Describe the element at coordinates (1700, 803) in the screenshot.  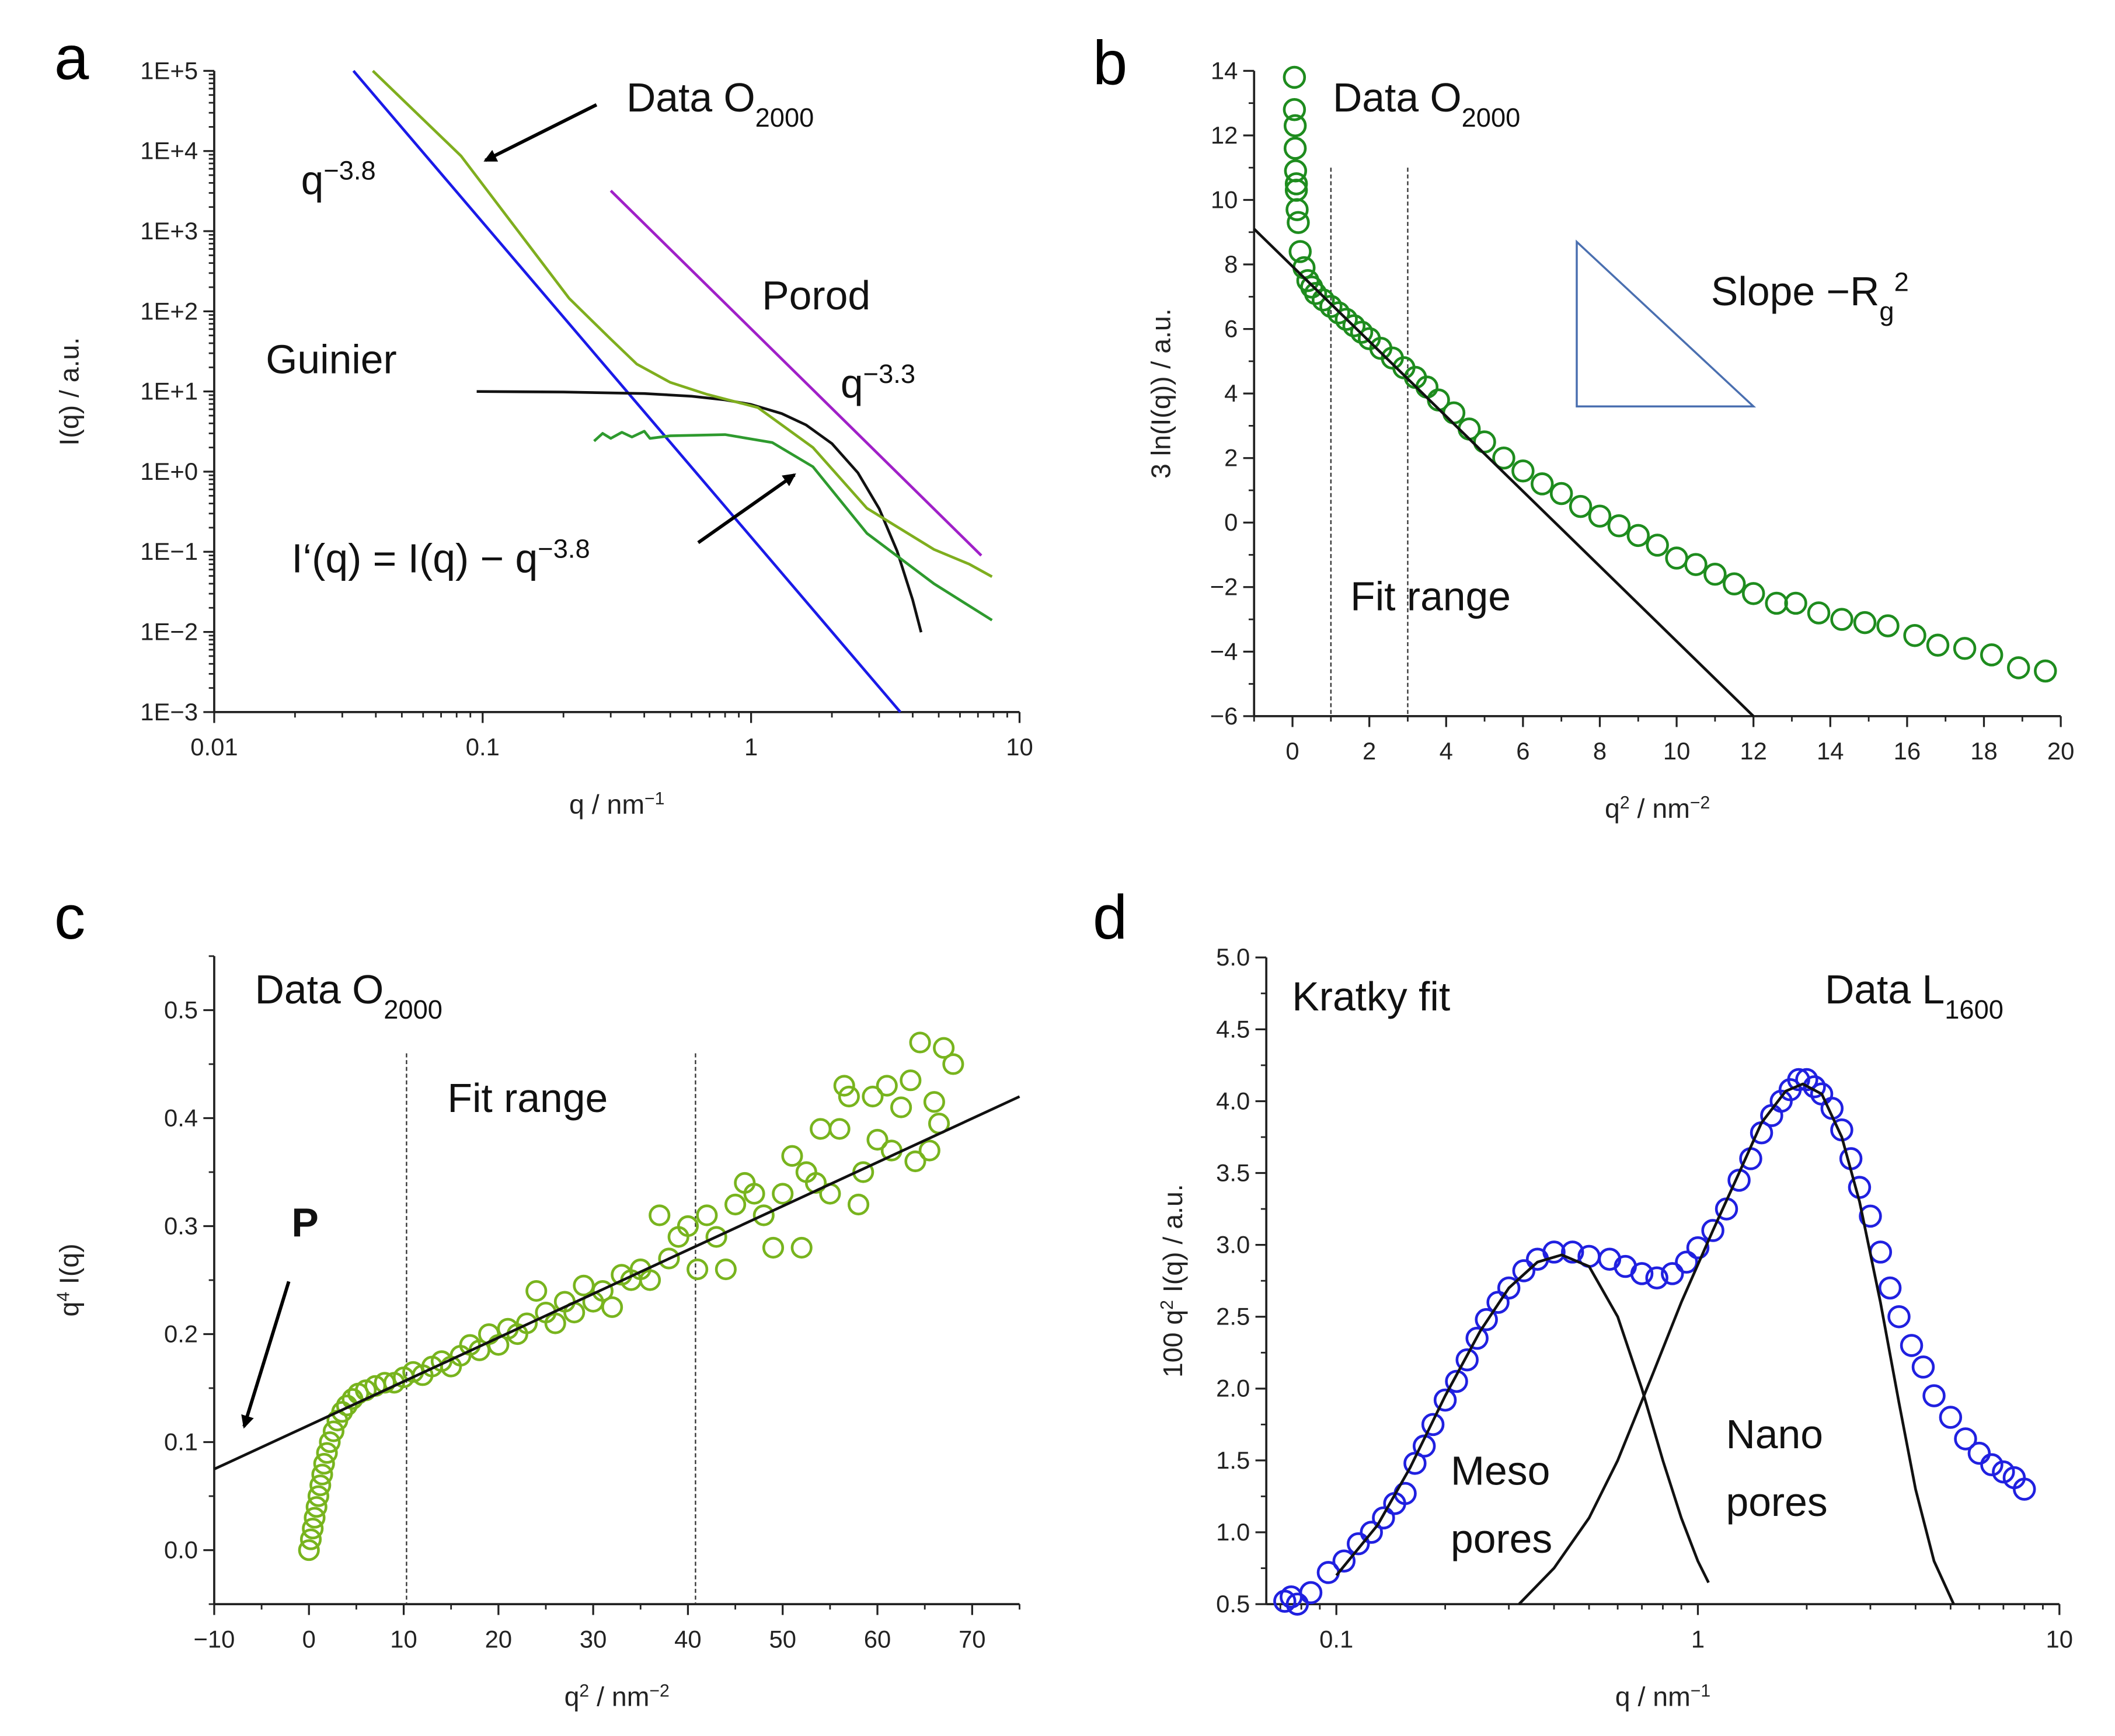
I see `x-axis-title-part: −2` at that location.